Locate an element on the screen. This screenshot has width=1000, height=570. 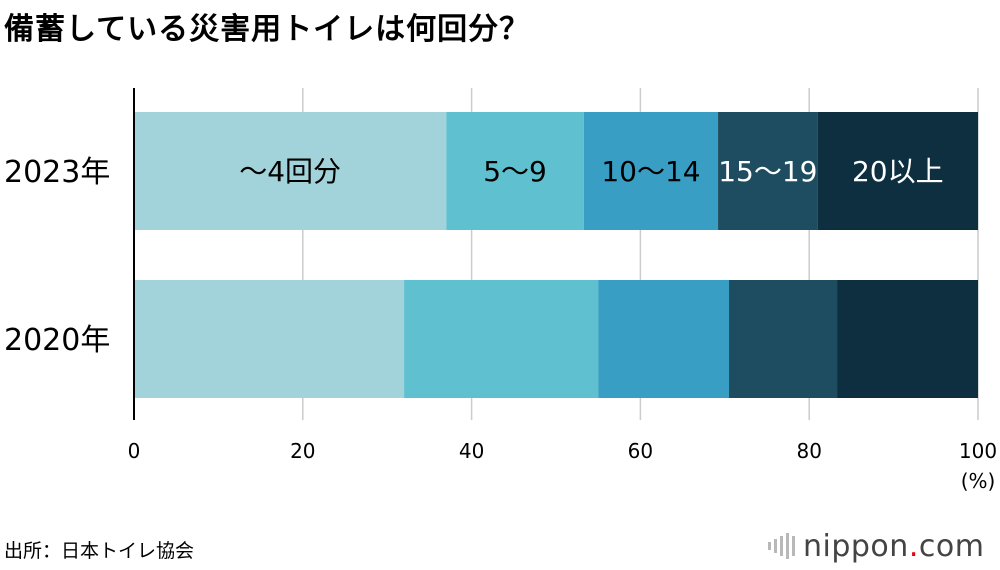
segment-label: 10～14 is located at coordinates (650, 171).